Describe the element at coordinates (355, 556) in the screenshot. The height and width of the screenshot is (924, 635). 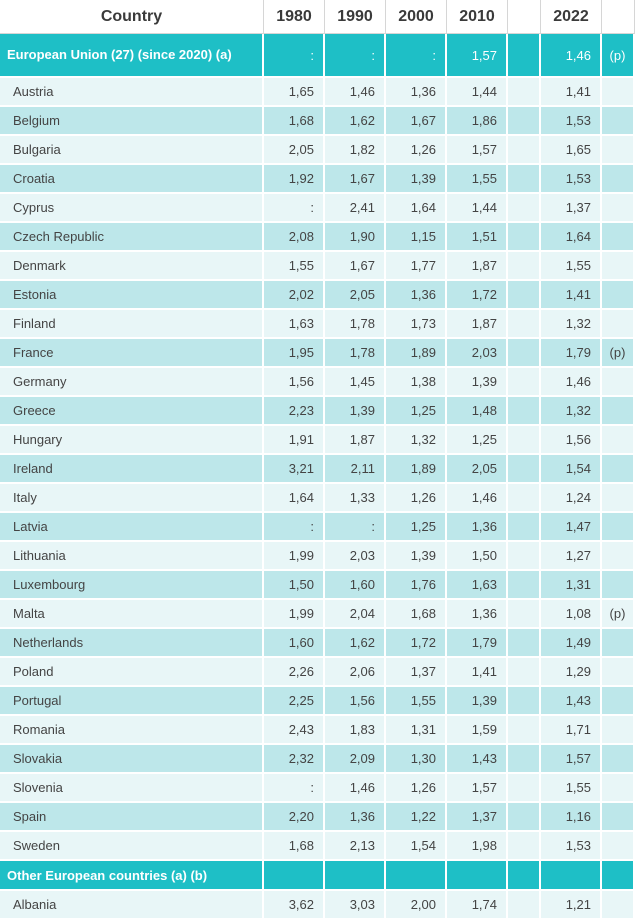
I see `value-1990: 2,03` at that location.